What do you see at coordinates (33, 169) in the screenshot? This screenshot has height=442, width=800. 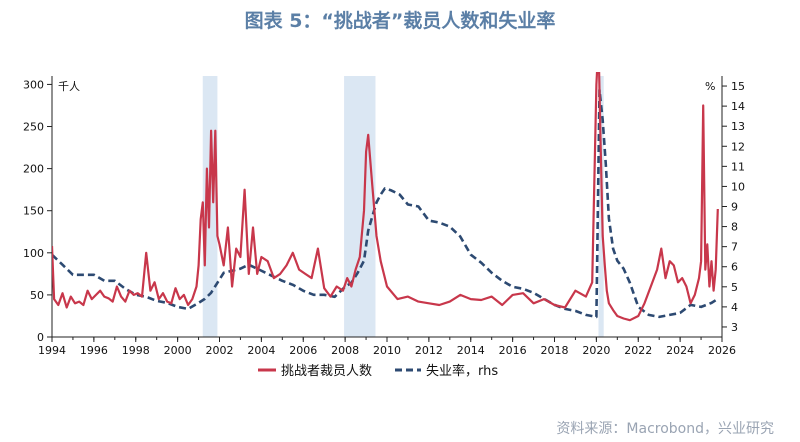 I see `y-left-tick-label-4: 200` at bounding box center [33, 169].